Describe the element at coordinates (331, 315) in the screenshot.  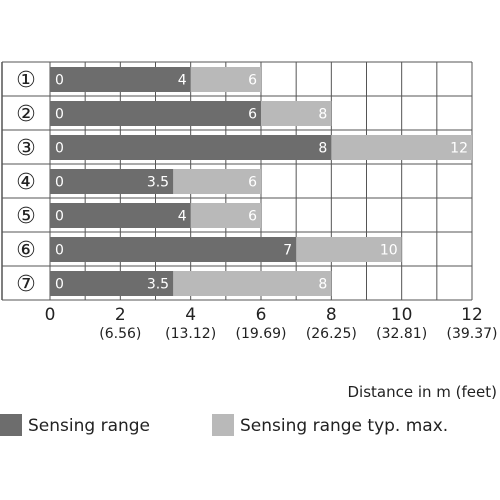
I see `x-tick-label: 8` at that location.